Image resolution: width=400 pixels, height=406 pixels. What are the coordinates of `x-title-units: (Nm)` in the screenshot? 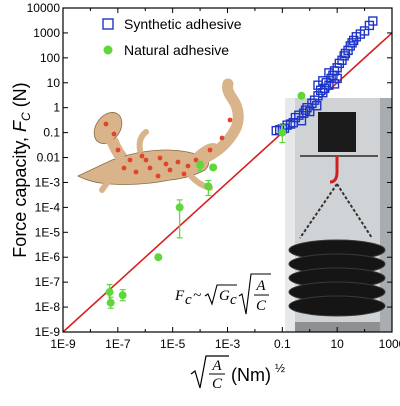 It's located at (251, 375).